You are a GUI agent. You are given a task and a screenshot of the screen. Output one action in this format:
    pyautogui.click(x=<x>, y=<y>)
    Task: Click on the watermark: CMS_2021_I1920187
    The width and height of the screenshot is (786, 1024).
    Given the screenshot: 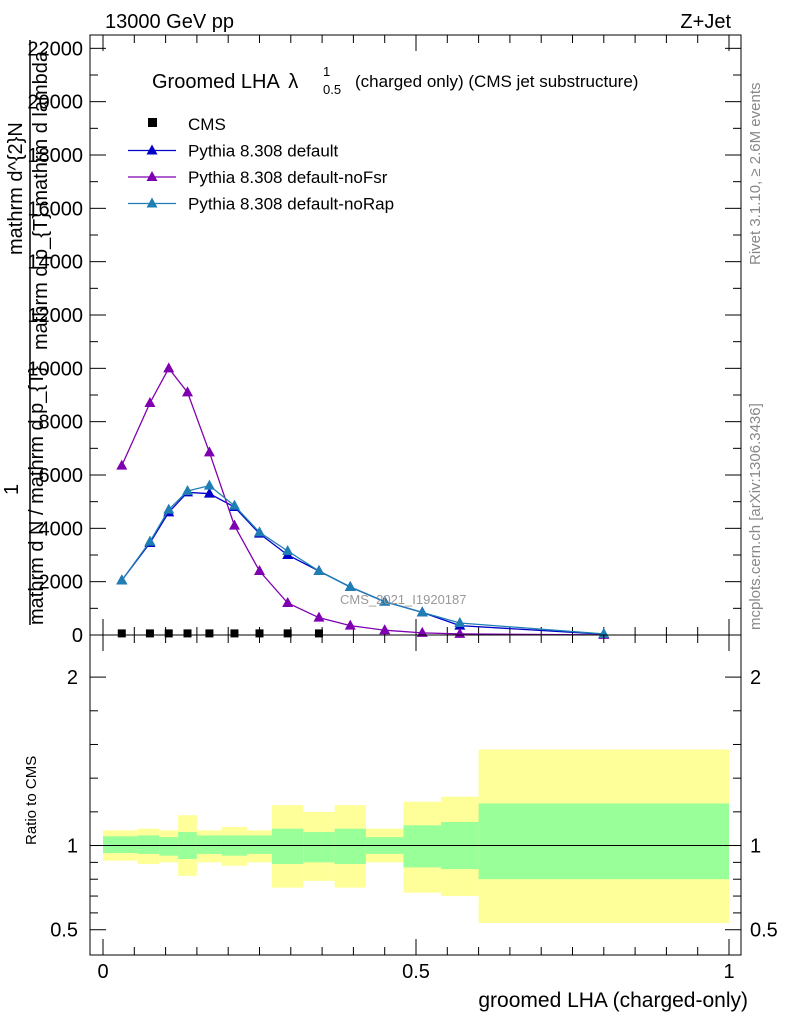 What is the action you would take?
    pyautogui.click(x=403, y=599)
    